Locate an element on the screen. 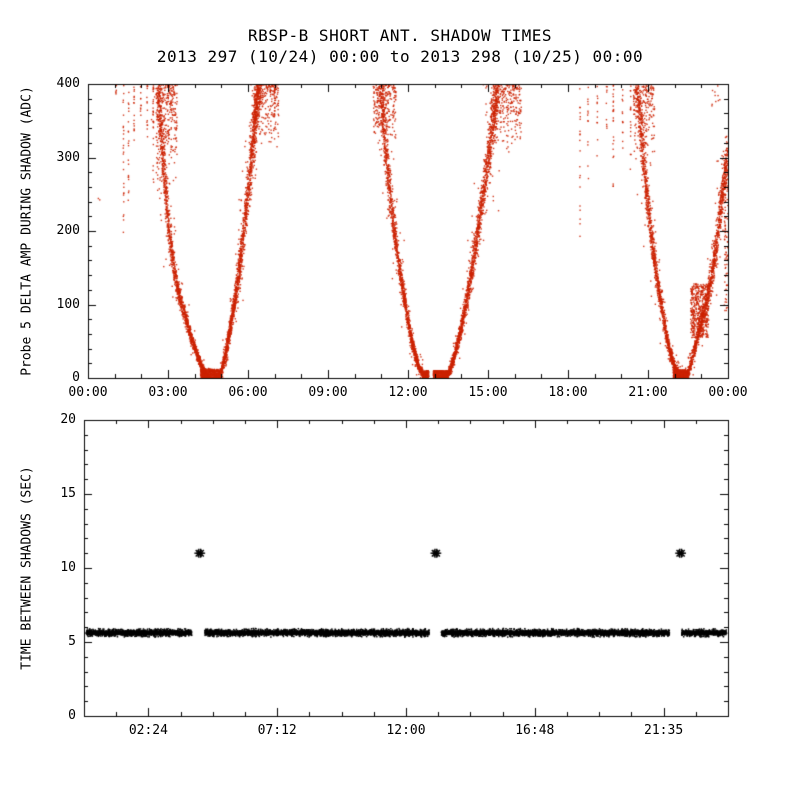 Image resolution: width=800 pixels, height=800 pixels. top-x-tick-label: 09:00 is located at coordinates (328, 392).